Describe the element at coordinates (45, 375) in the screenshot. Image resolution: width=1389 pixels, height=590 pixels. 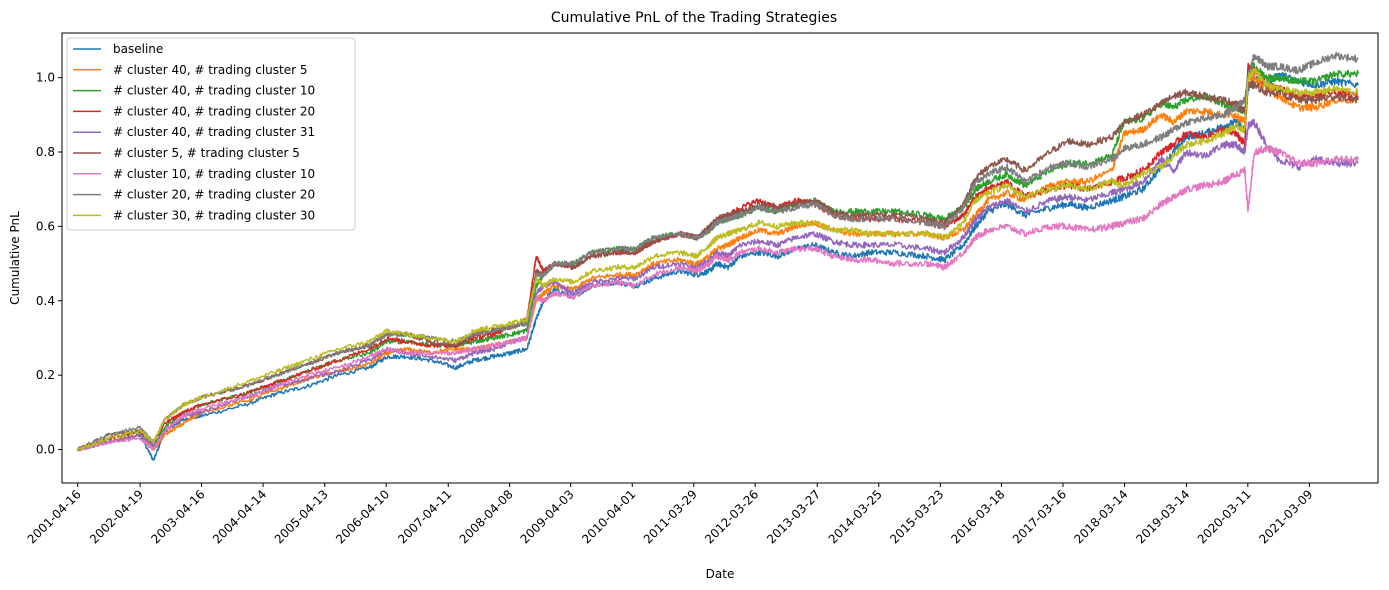
I see `y-tick-label: 0.2` at that location.